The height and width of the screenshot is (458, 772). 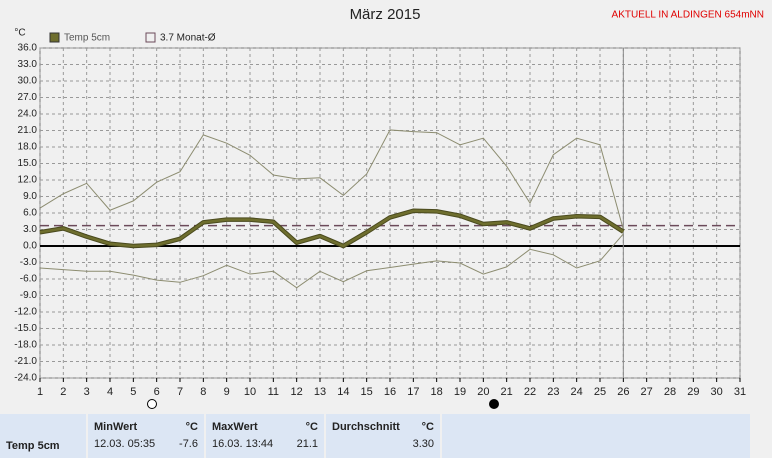 What do you see at coordinates (332, 228) in the screenshot?
I see `temp-line` at bounding box center [332, 228].